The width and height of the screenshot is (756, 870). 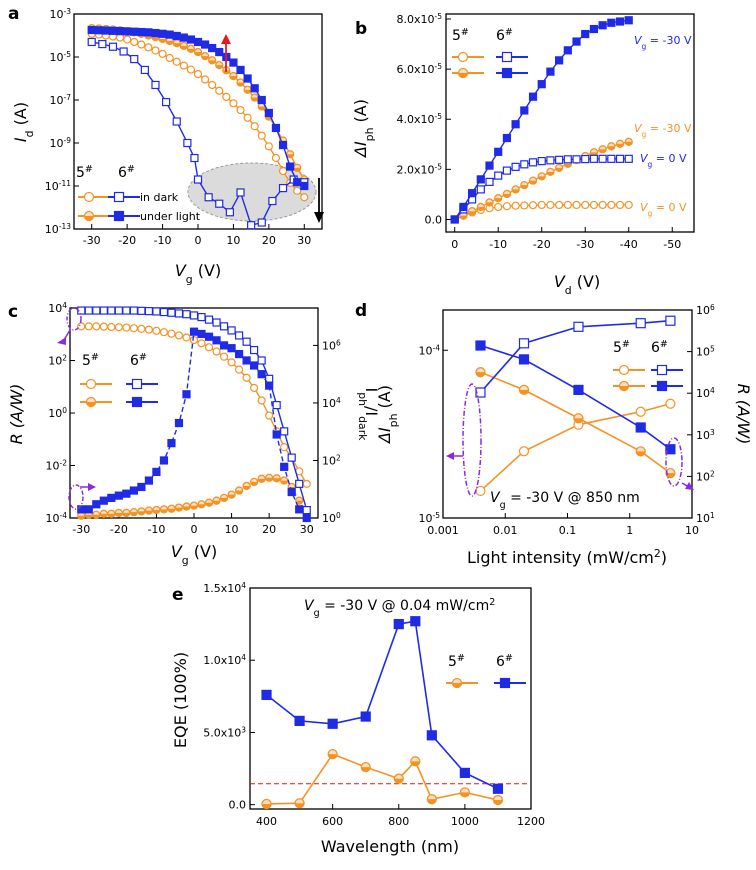 I want to click on x-axis-title-part: Light intensity (mW/cm, so click(x=560, y=557).